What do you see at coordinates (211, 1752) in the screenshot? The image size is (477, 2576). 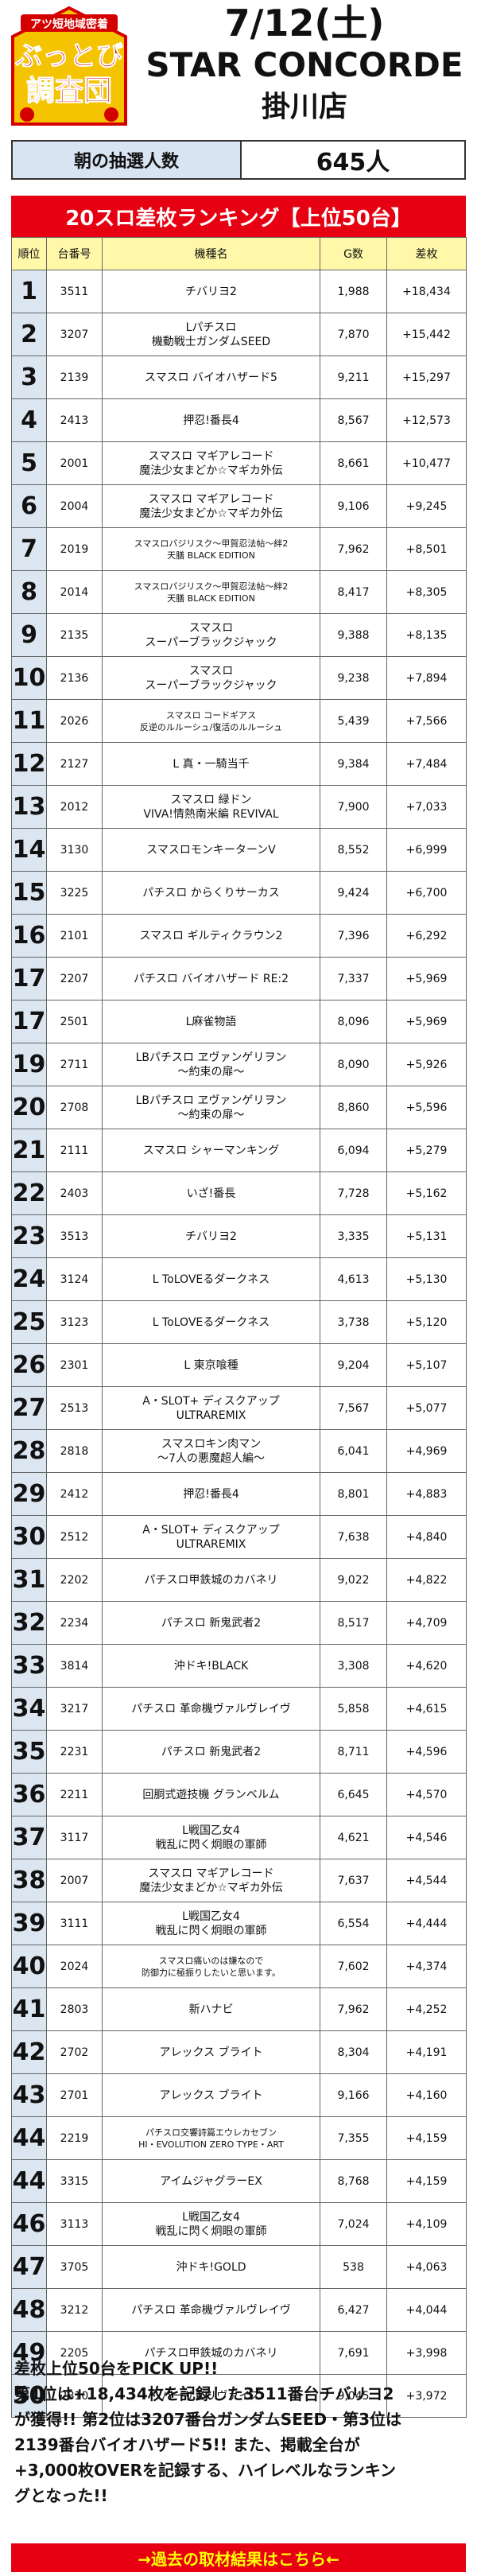 I see `machine-name-cell: パチスロ 新鬼武者2` at bounding box center [211, 1752].